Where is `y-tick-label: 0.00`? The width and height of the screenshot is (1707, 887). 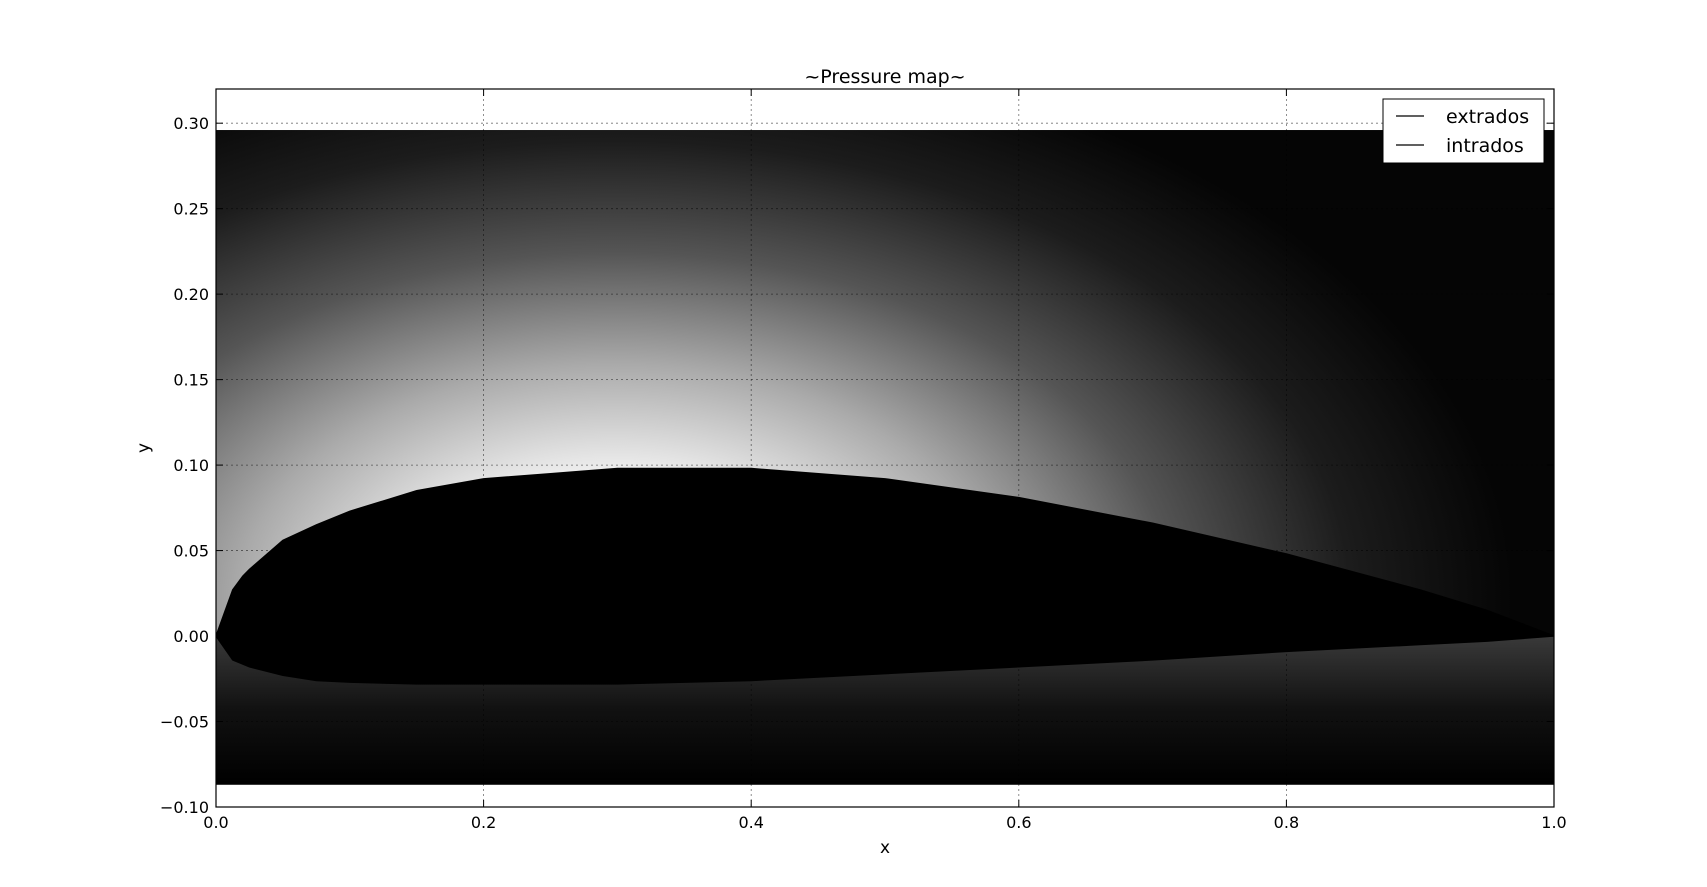 y-tick-label: 0.00 is located at coordinates (191, 636).